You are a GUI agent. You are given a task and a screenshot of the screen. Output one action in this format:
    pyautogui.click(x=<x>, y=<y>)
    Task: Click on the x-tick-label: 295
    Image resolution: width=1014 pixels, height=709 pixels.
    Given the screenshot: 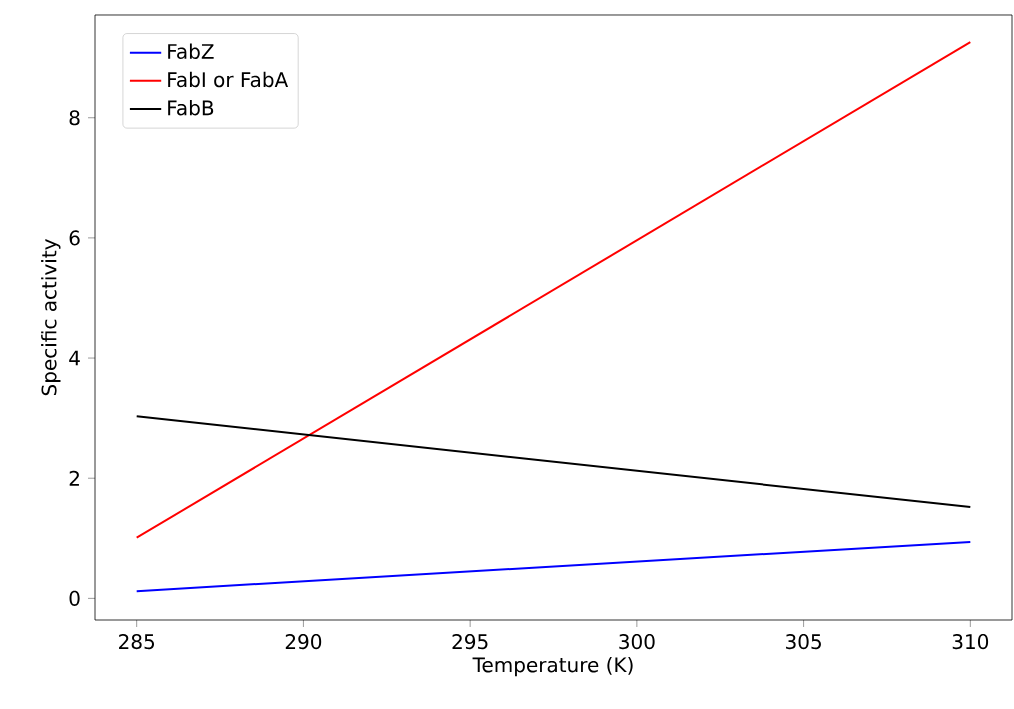 What is the action you would take?
    pyautogui.click(x=470, y=642)
    